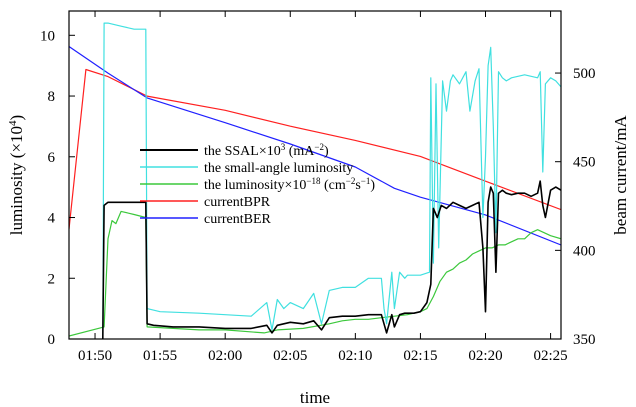 This screenshot has height=407, width=636. I want to click on legend-label-3: currentBPR, so click(237, 202).